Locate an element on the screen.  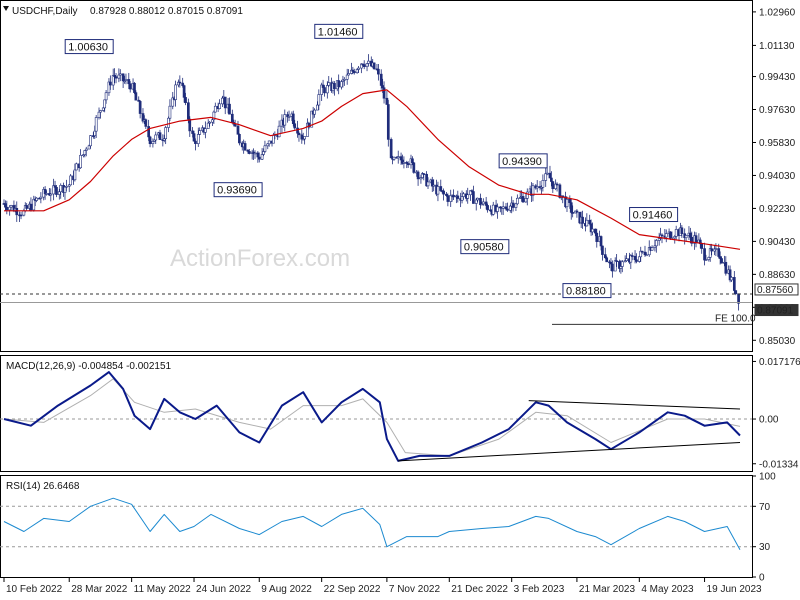
annotation-label: 0.88180 is located at coordinates (586, 292).